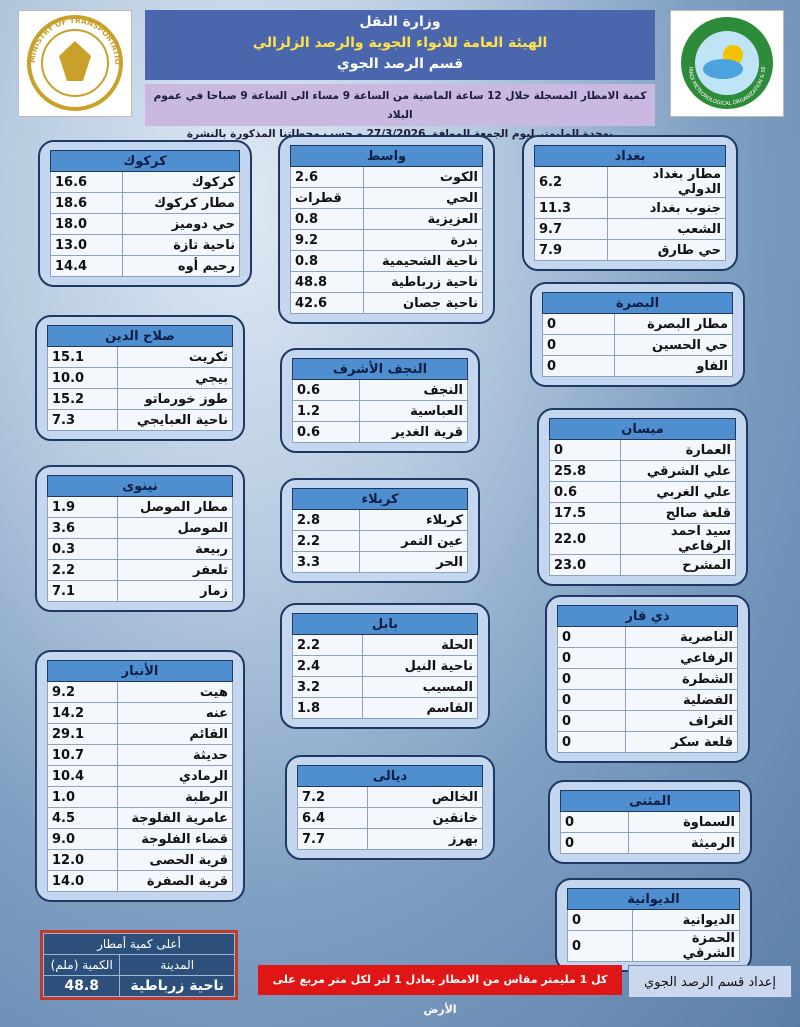 This screenshot has width=800, height=1027. What do you see at coordinates (145, 161) in the screenshot?
I see `title-row: كركوك` at bounding box center [145, 161].